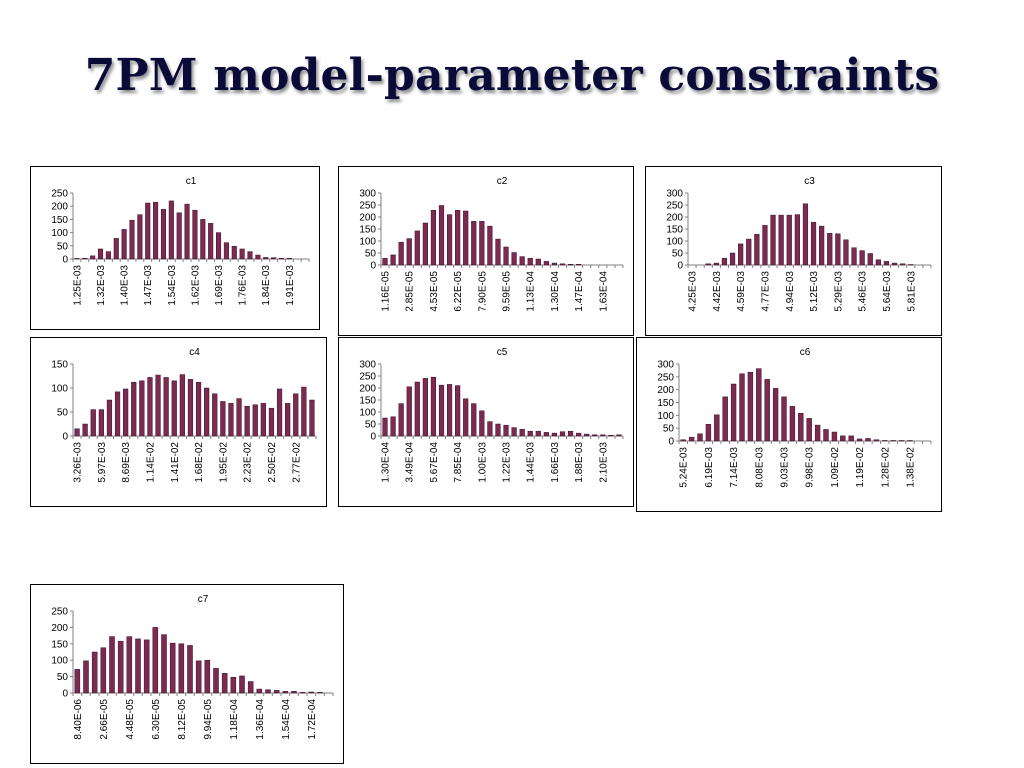 Image resolution: width=1024 pixels, height=768 pixels. Describe the element at coordinates (194, 352) in the screenshot. I see `chart-title: c4` at that location.